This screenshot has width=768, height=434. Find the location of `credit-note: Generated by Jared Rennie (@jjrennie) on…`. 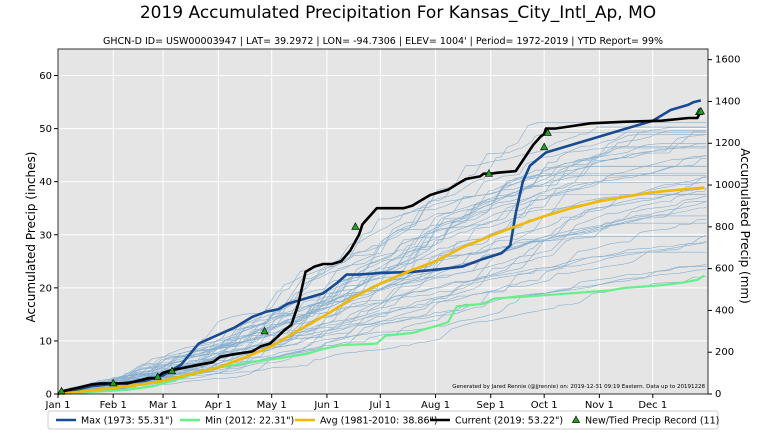

credit-note: Generated by Jared Rennie (@jjrennie) on… is located at coordinates (578, 387).